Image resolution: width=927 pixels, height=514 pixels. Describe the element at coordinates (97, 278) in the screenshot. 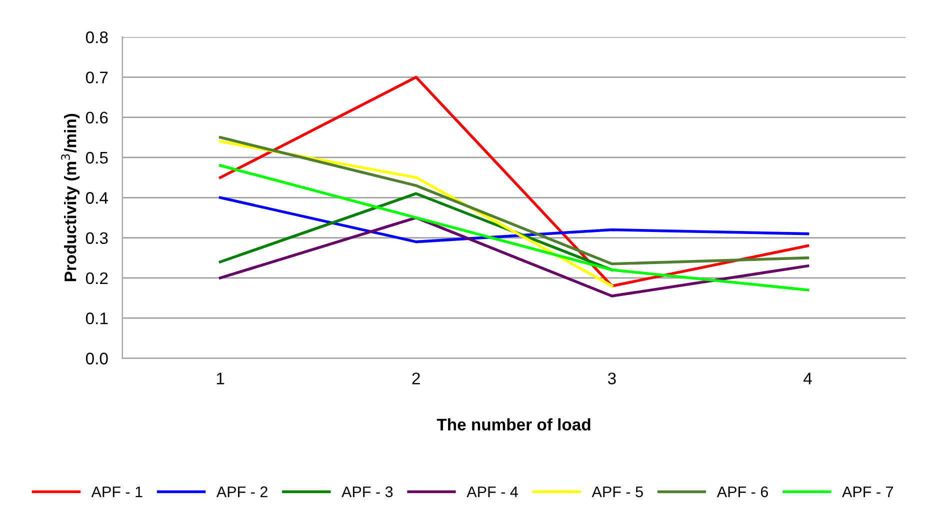

I see `y-tick-label: 0.2` at that location.